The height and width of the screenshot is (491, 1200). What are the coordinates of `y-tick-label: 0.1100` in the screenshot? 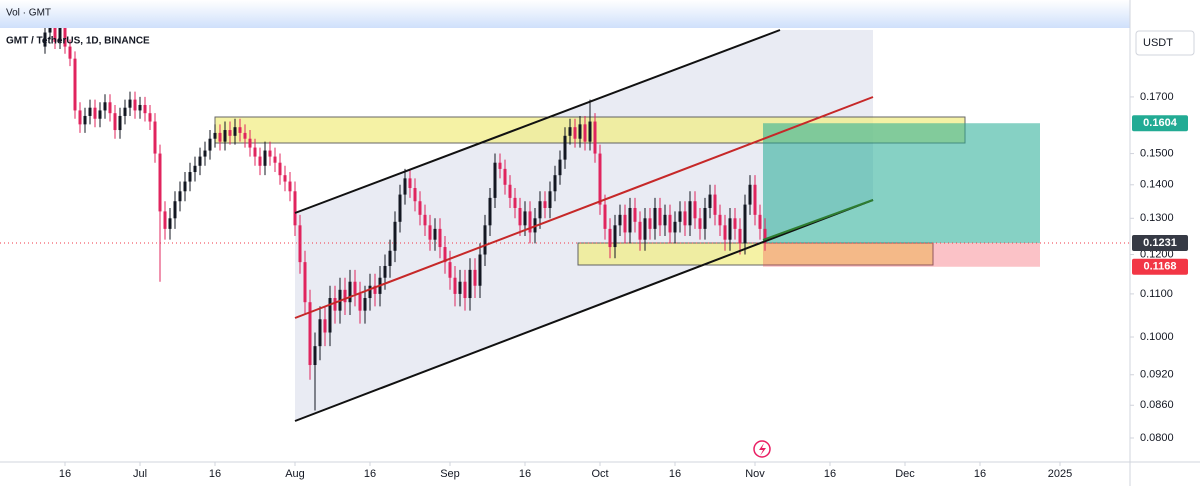 It's located at (1156, 294).